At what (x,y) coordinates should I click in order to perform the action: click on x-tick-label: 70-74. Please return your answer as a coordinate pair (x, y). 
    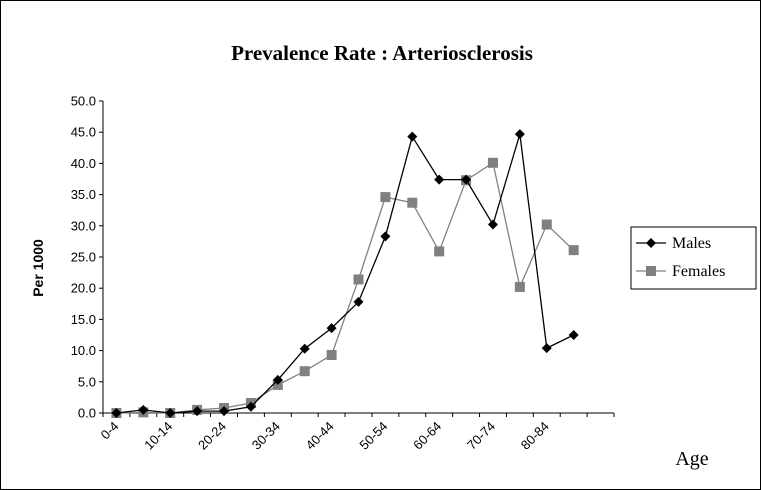
    Looking at the image, I should click on (481, 436).